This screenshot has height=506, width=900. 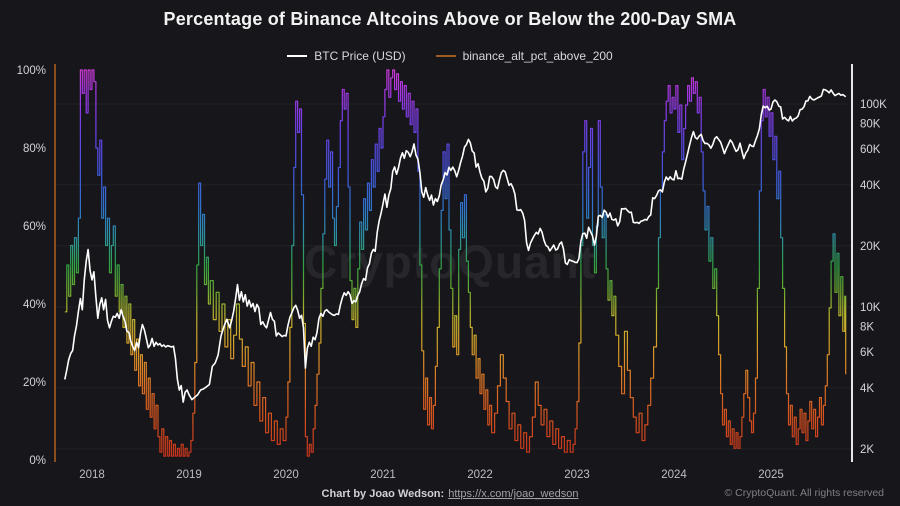 I want to click on y-right-tick-label: 40K, so click(x=870, y=186).